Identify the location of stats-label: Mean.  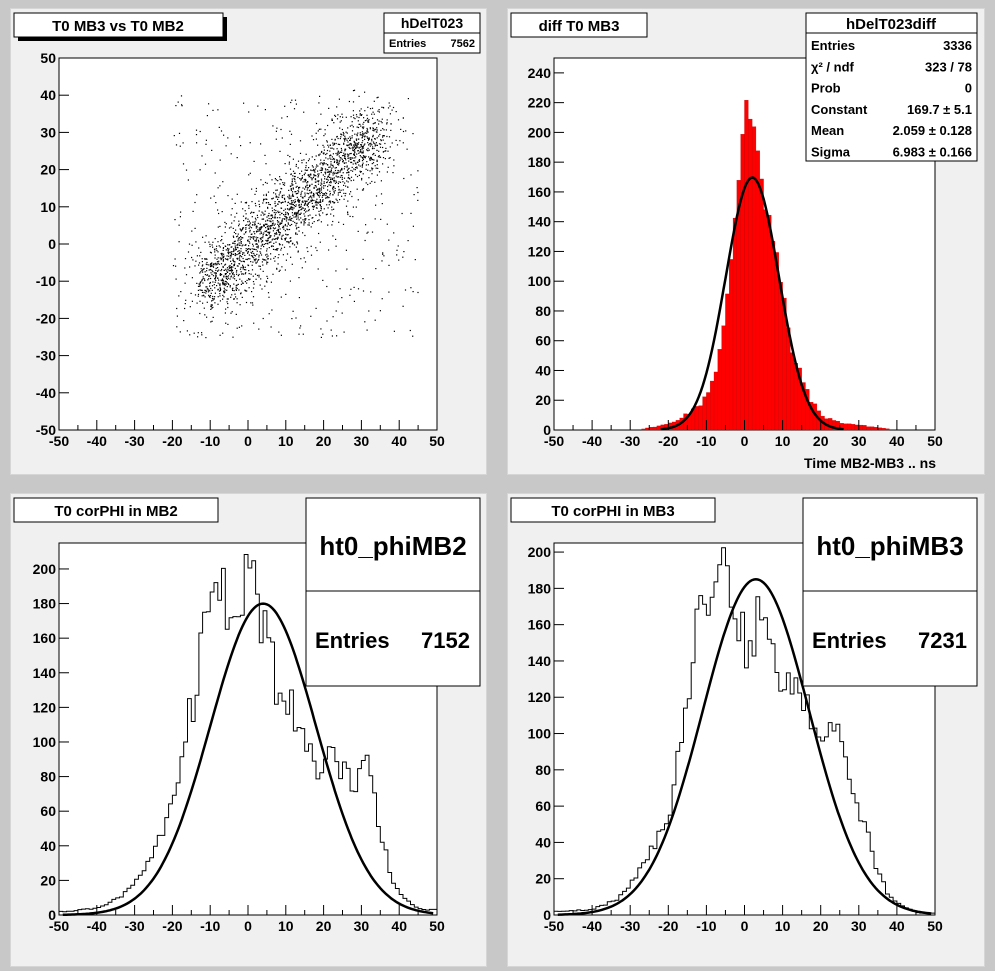
(827, 130).